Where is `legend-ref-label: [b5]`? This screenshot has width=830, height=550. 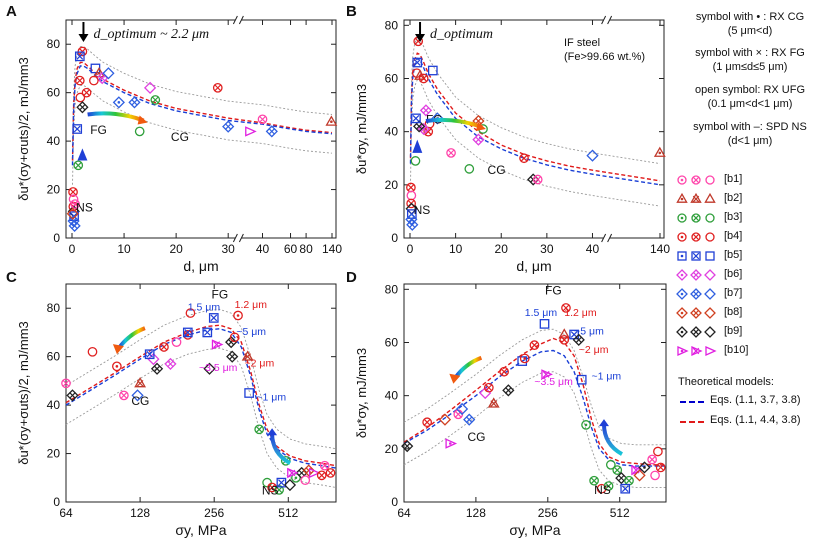 legend-ref-label: [b5] is located at coordinates (733, 255).